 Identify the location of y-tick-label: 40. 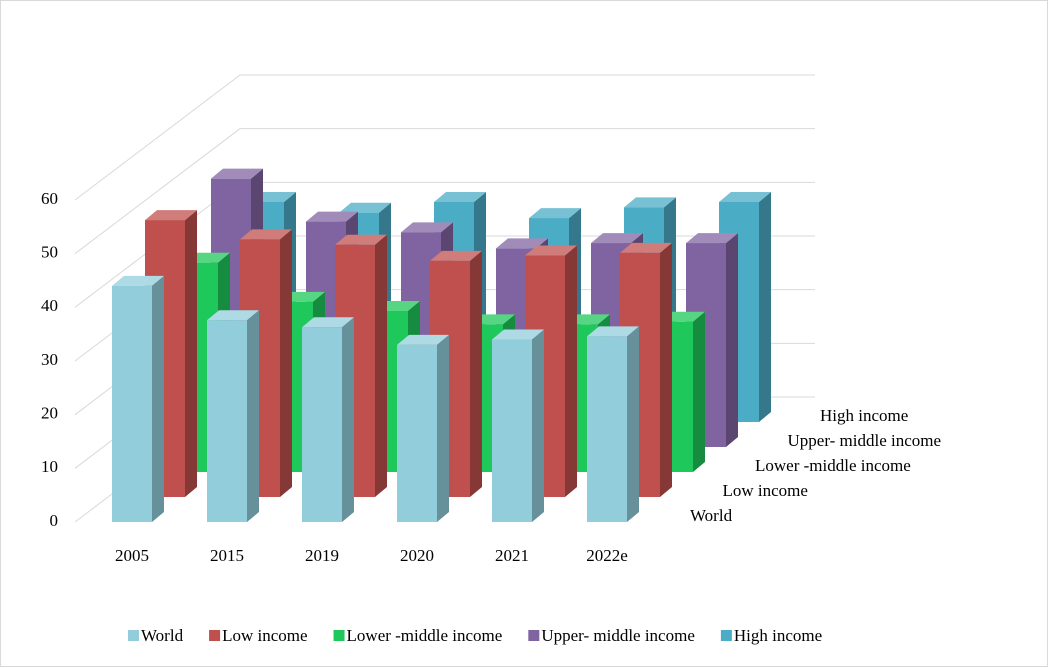
(49, 305).